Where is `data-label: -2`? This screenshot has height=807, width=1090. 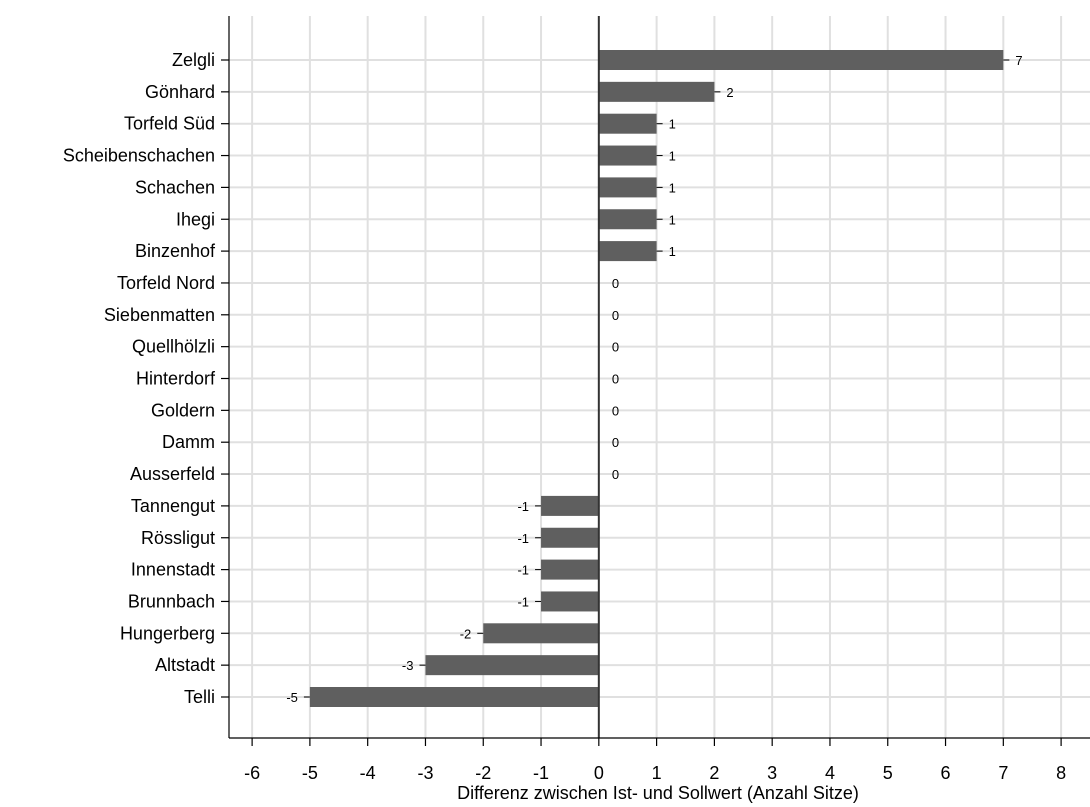 data-label: -2 is located at coordinates (466, 633).